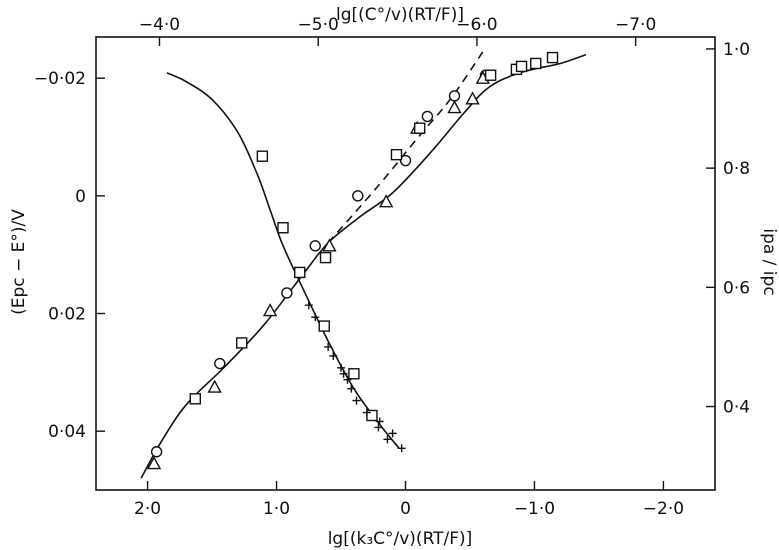 This screenshot has width=779, height=550. Describe the element at coordinates (400, 539) in the screenshot. I see `bottom-axis-title: lg[(k₃C°/v)(RT/F)]` at that location.